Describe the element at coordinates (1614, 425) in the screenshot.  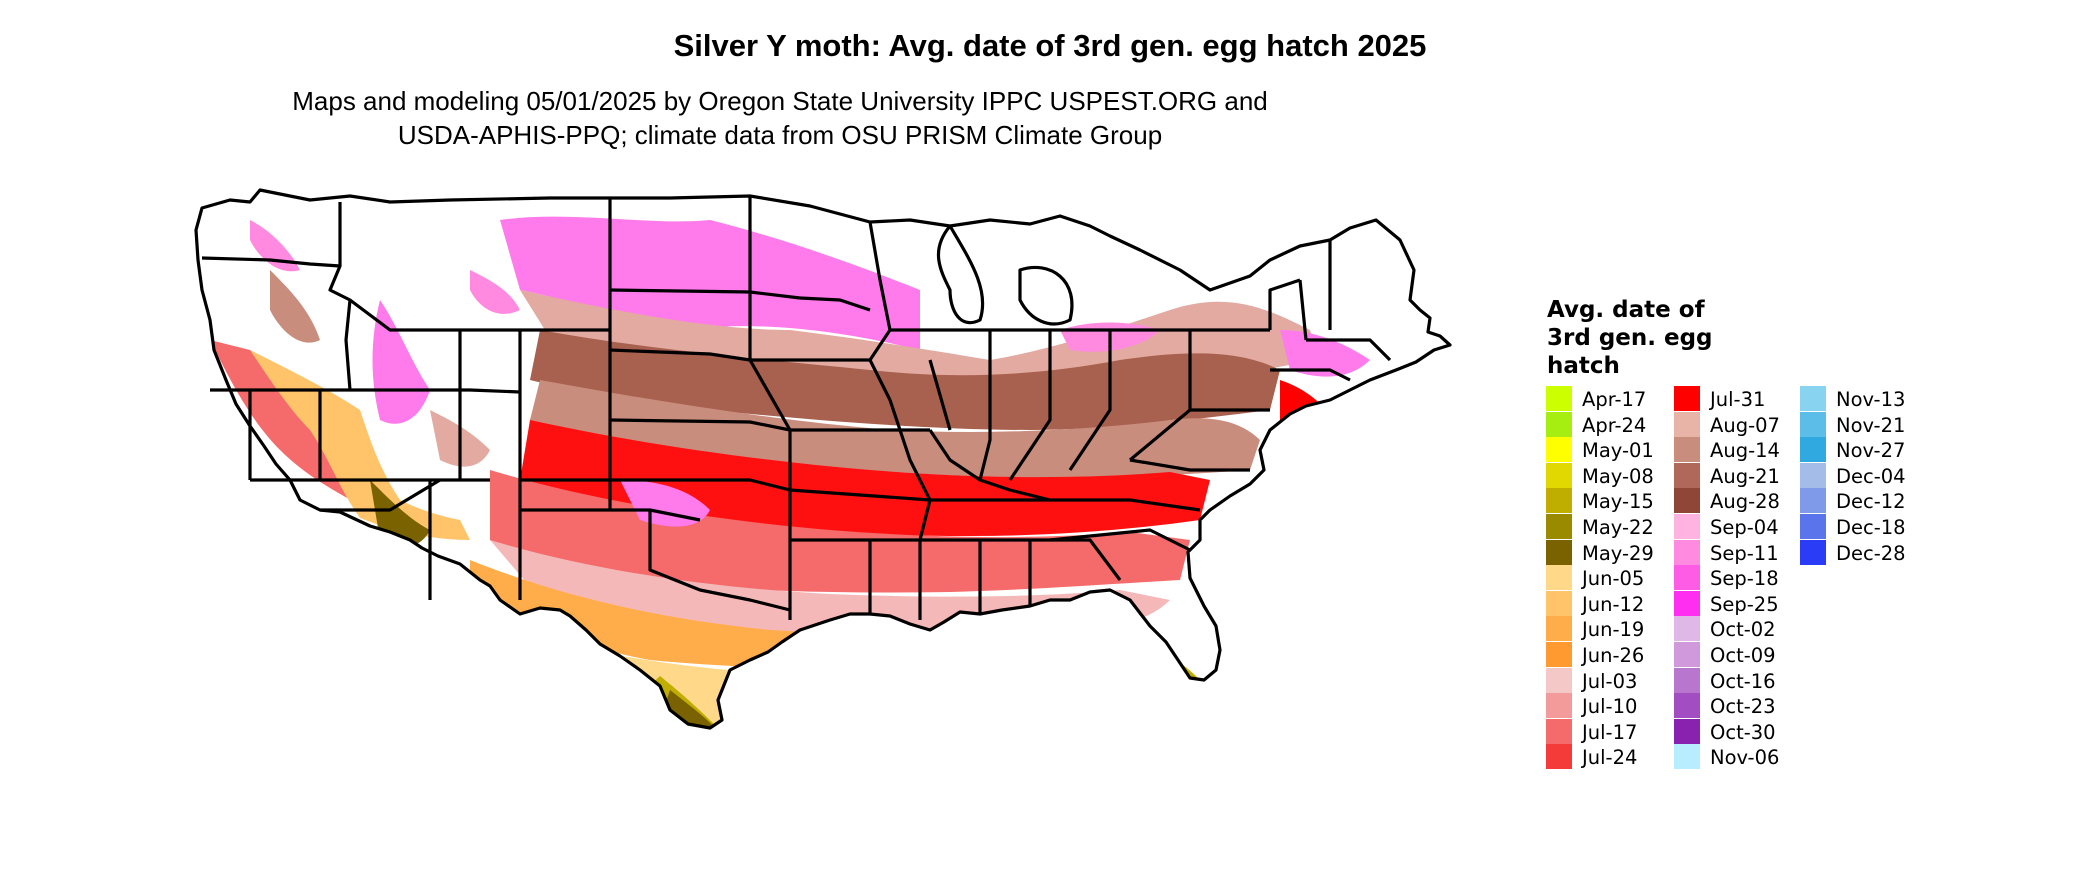
I see `legend-label: Apr-24` at that location.